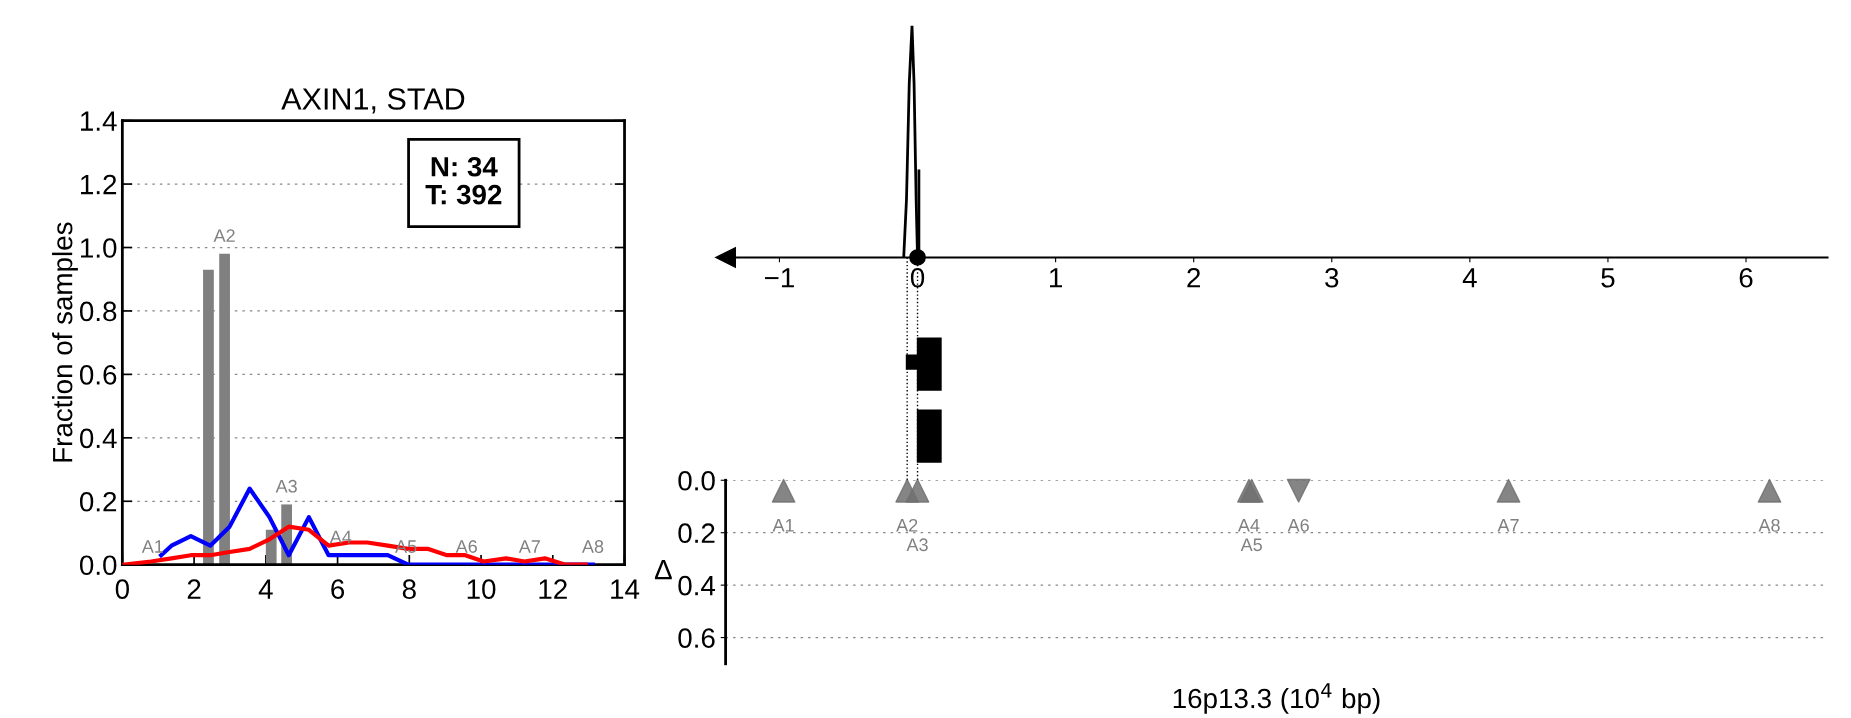 Image resolution: width=1851 pixels, height=718 pixels. Describe the element at coordinates (481, 589) in the screenshot. I see `x-tick-label: 10` at that location.